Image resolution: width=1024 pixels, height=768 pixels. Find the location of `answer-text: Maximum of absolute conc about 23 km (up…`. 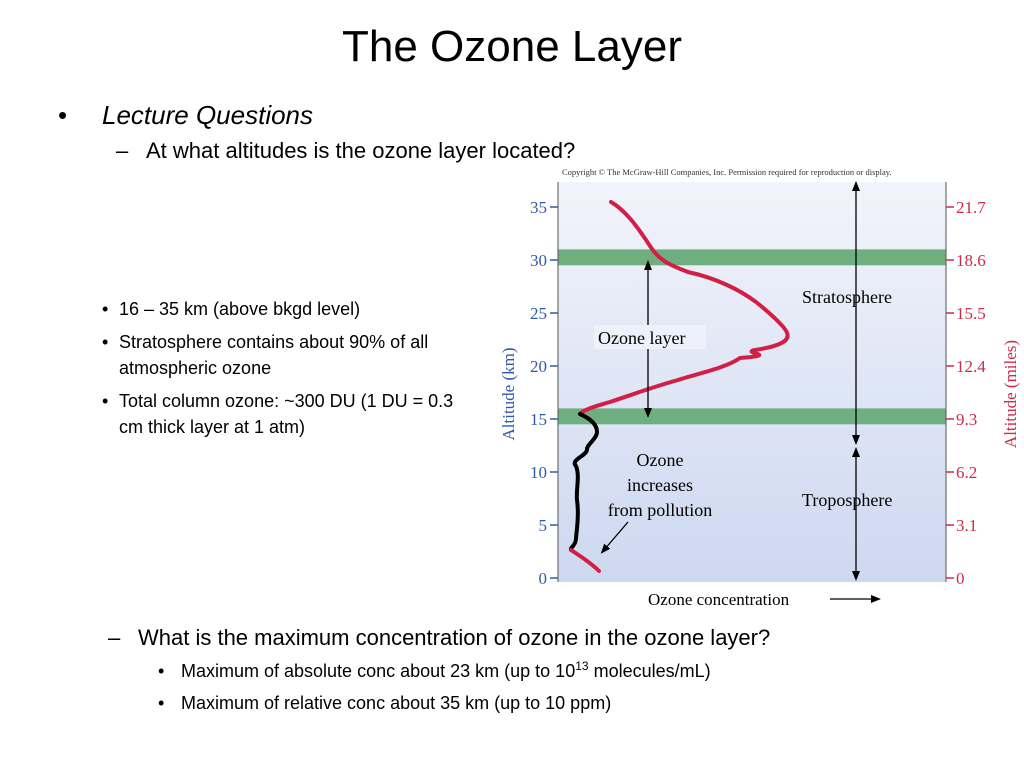

answer-text: Maximum of absolute conc about 23 km (up… is located at coordinates (446, 670).